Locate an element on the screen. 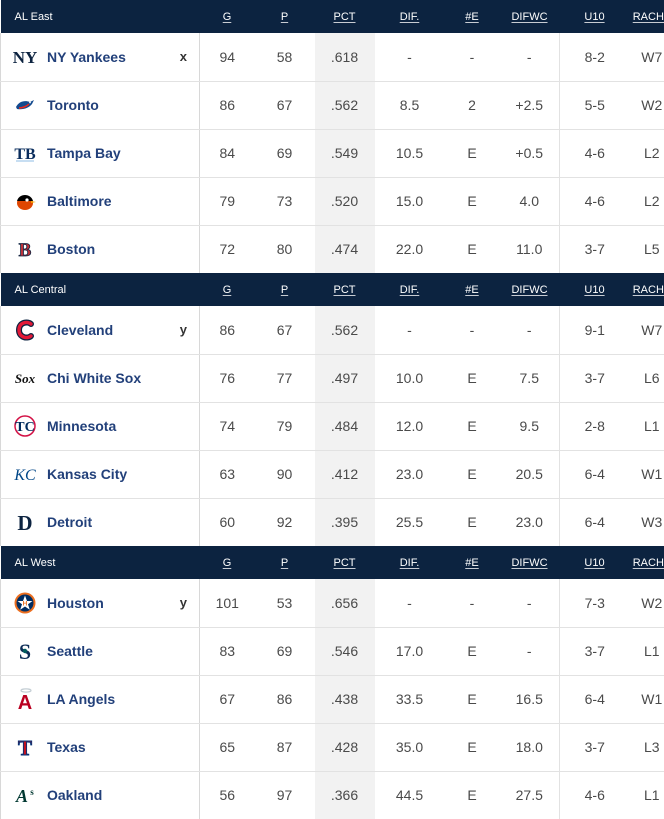 Image resolution: width=664 pixels, height=819 pixels. royals-logo-icon: KC is located at coordinates (25, 474).